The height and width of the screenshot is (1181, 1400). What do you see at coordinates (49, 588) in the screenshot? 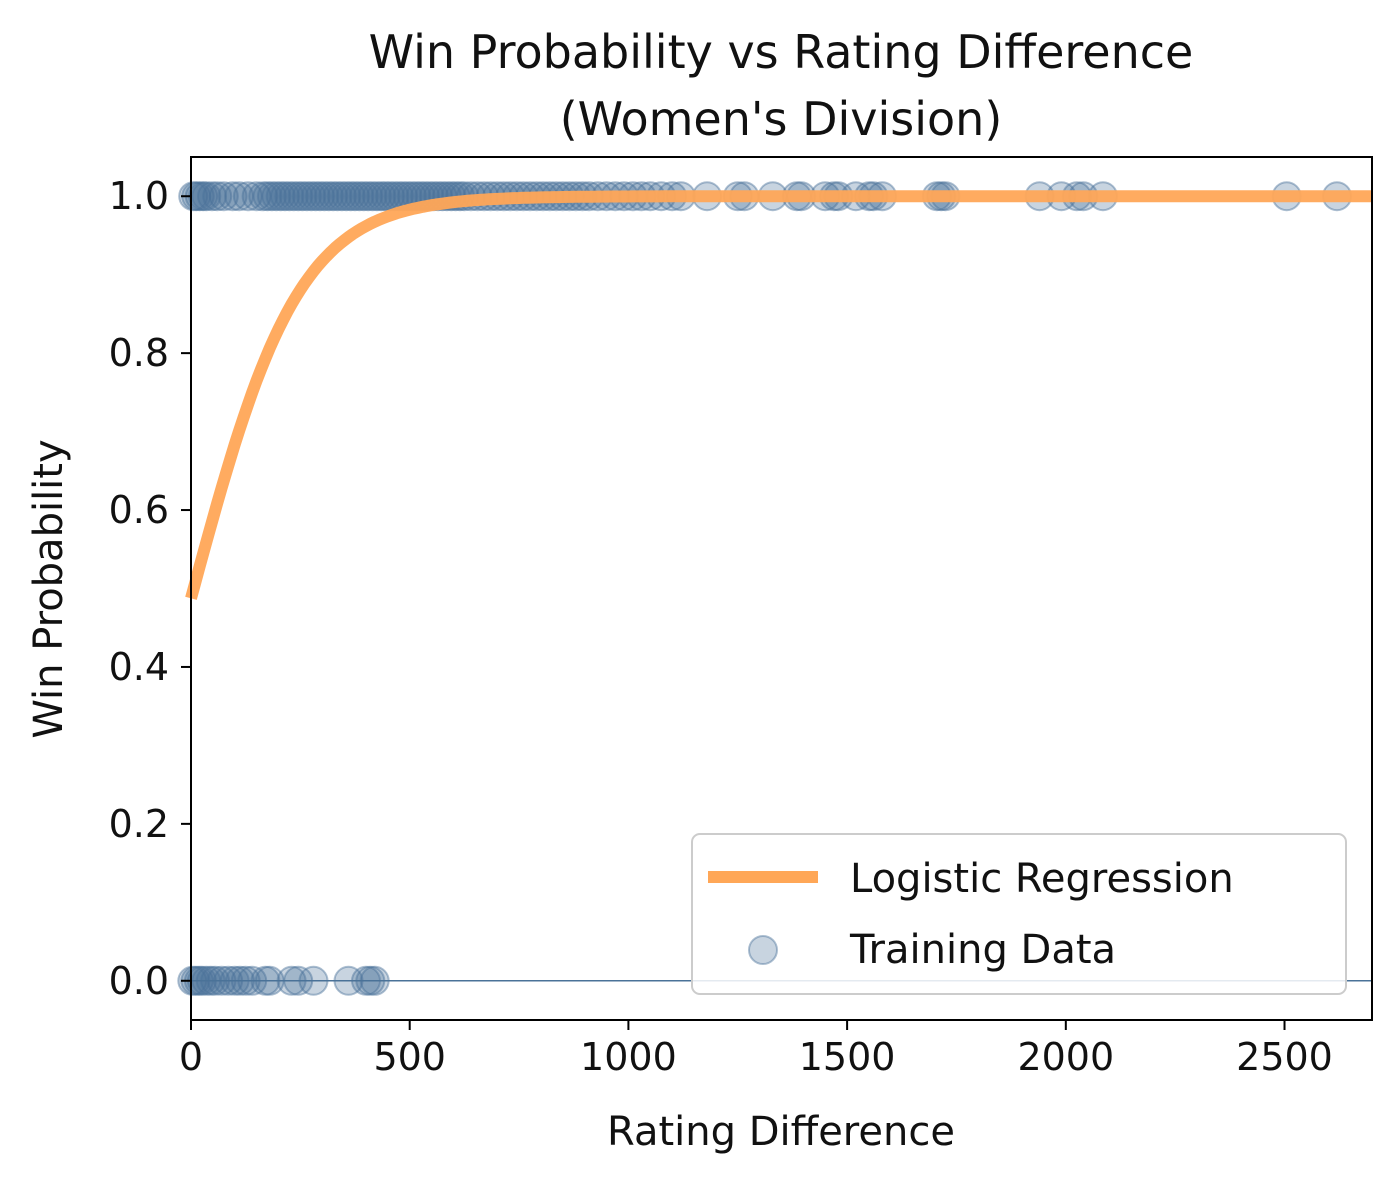
I see `y-axis-label: Win Probability` at bounding box center [49, 588].